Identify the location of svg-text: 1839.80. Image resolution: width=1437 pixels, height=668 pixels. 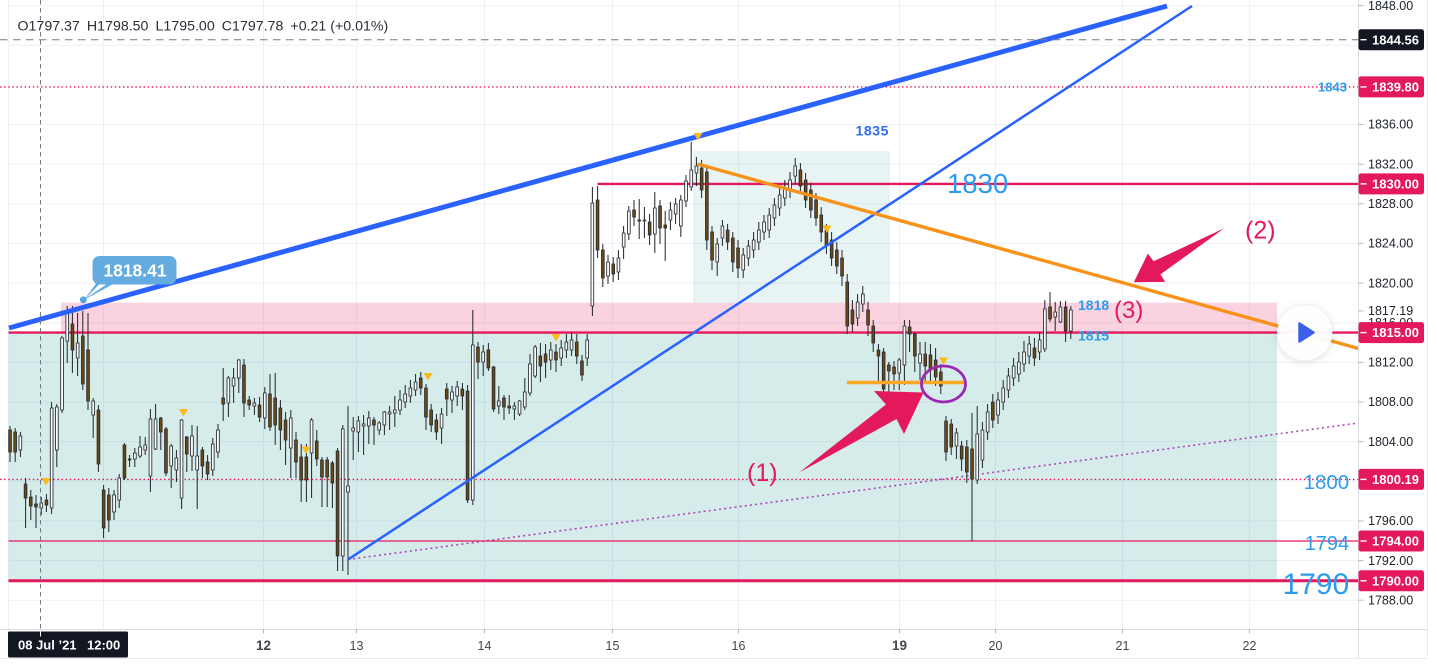
(1395, 87).